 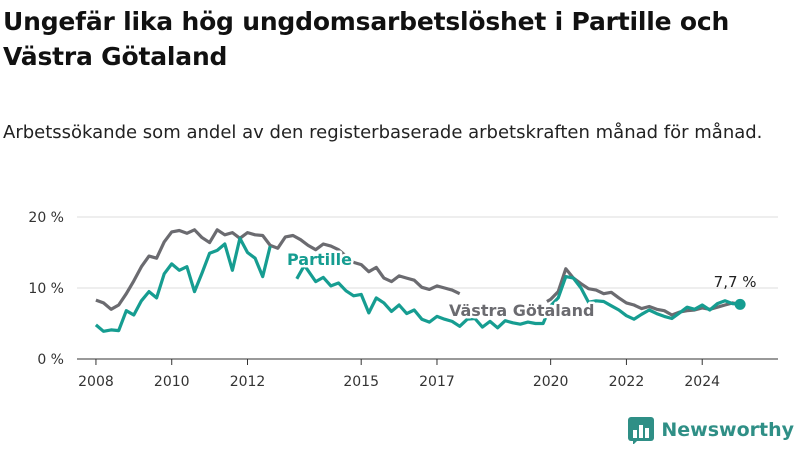 What do you see at coordinates (551, 382) in the screenshot?
I see `x-tick-label: 2020` at bounding box center [551, 382].